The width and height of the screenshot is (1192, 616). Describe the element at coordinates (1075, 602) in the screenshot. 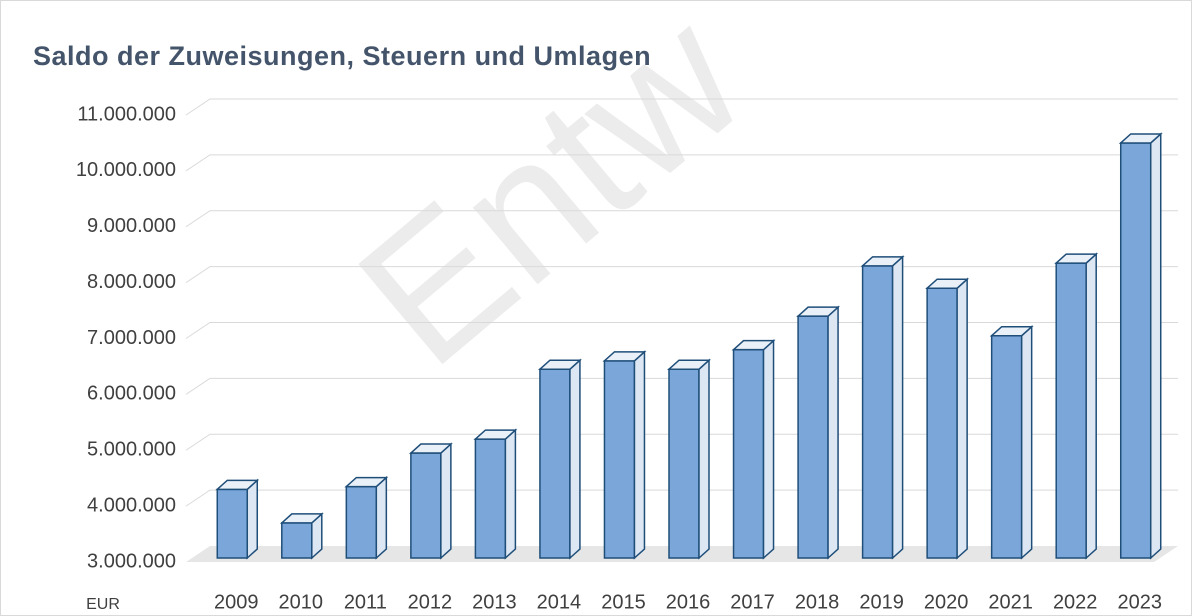

I see `x-tick-label: 2022` at that location.